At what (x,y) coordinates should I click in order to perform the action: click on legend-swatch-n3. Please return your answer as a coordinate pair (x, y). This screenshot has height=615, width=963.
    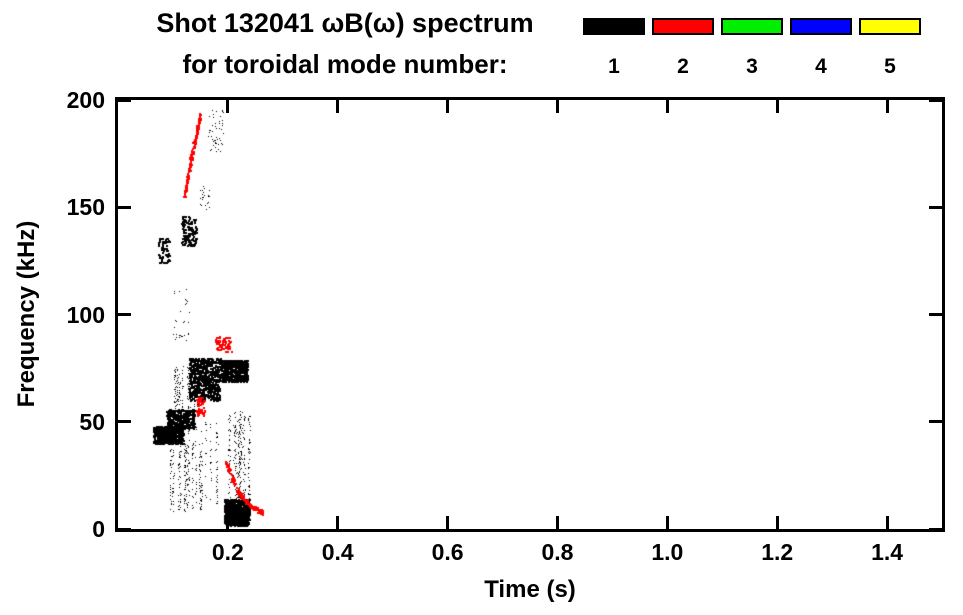
    Looking at the image, I should click on (752, 26).